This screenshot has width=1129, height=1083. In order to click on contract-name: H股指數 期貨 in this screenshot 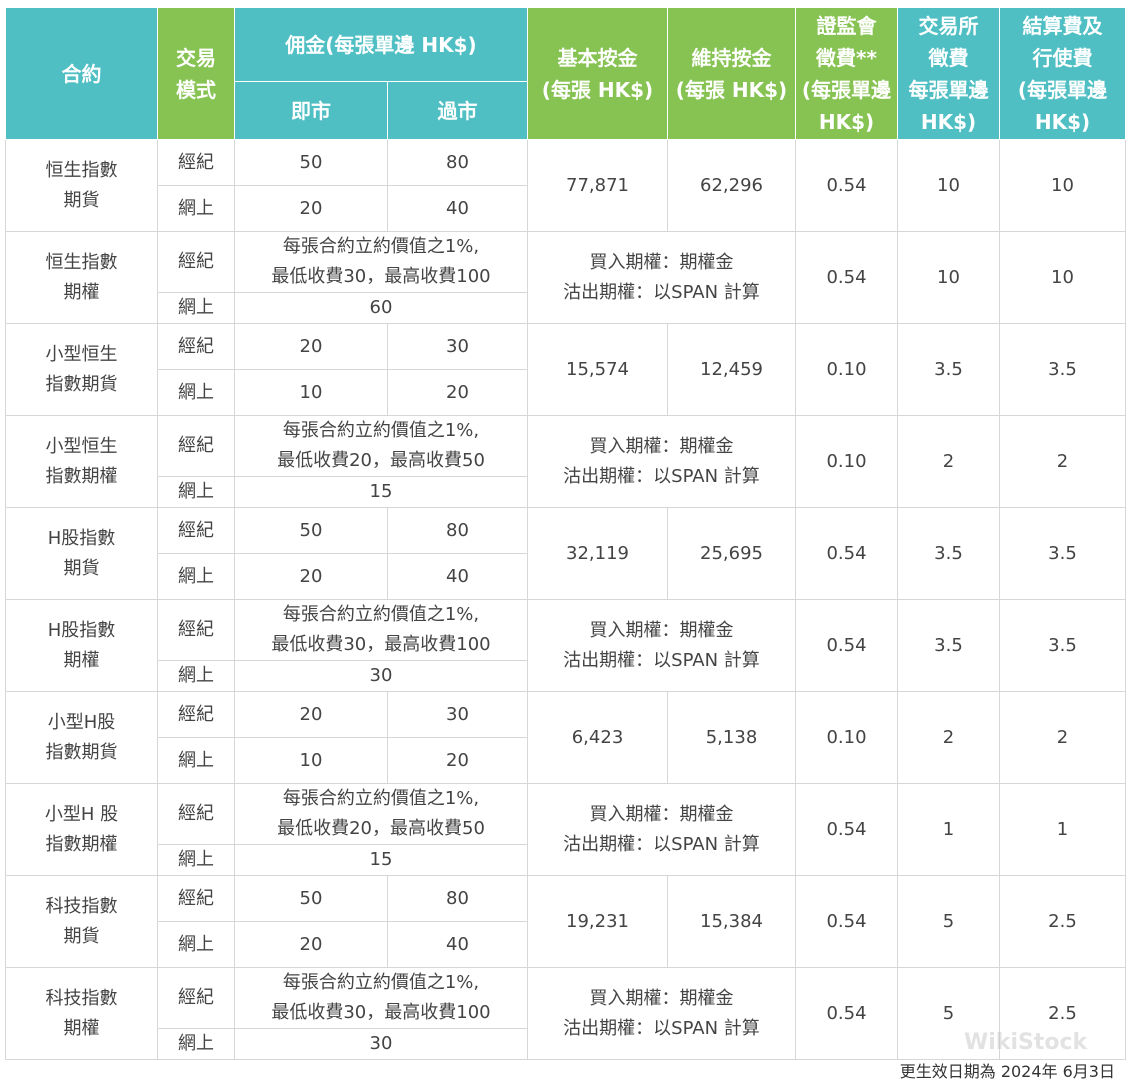, I will do `click(81, 553)`.